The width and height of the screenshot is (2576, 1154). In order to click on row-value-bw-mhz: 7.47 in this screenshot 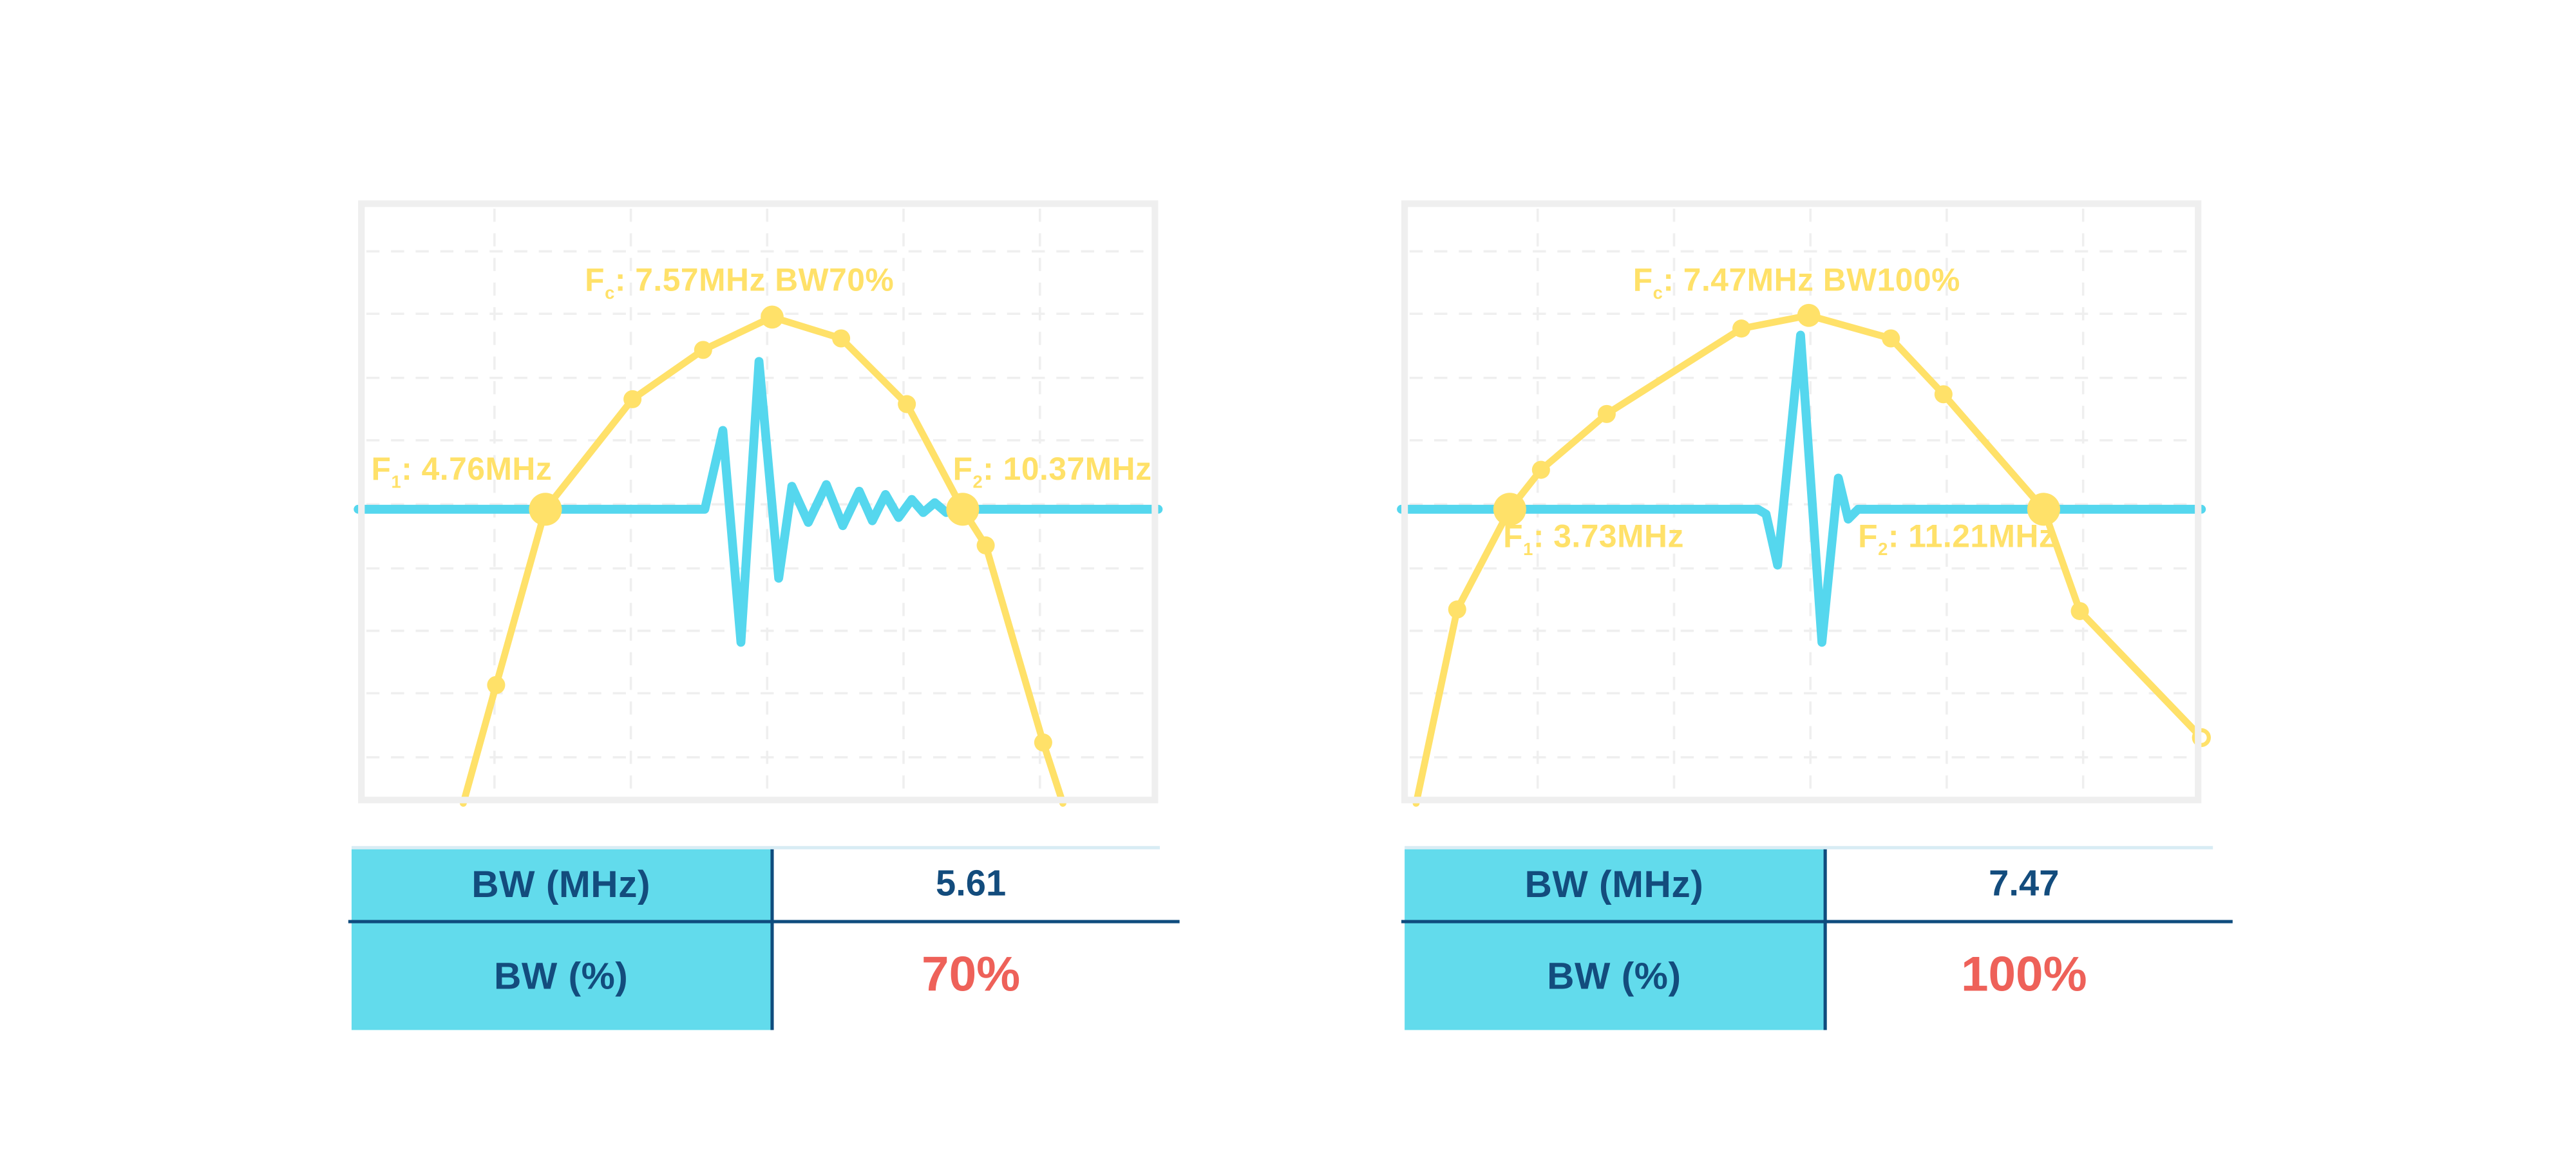, I will do `click(2024, 883)`.